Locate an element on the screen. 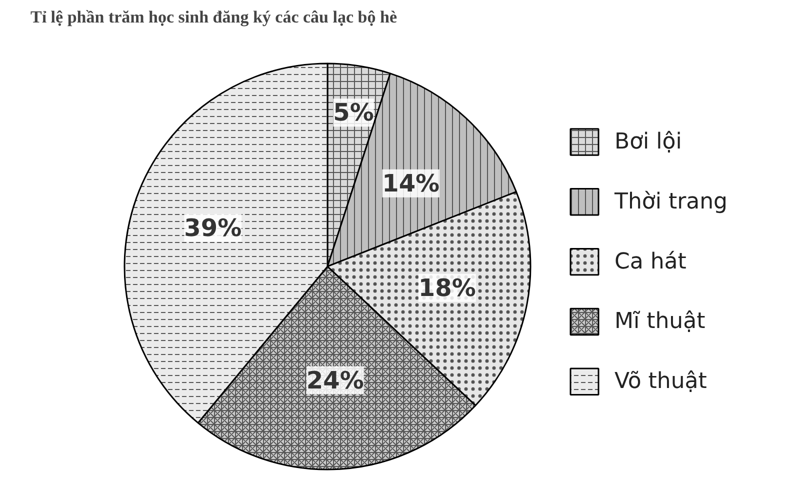 The height and width of the screenshot is (486, 811). data-label: 14% is located at coordinates (411, 183).